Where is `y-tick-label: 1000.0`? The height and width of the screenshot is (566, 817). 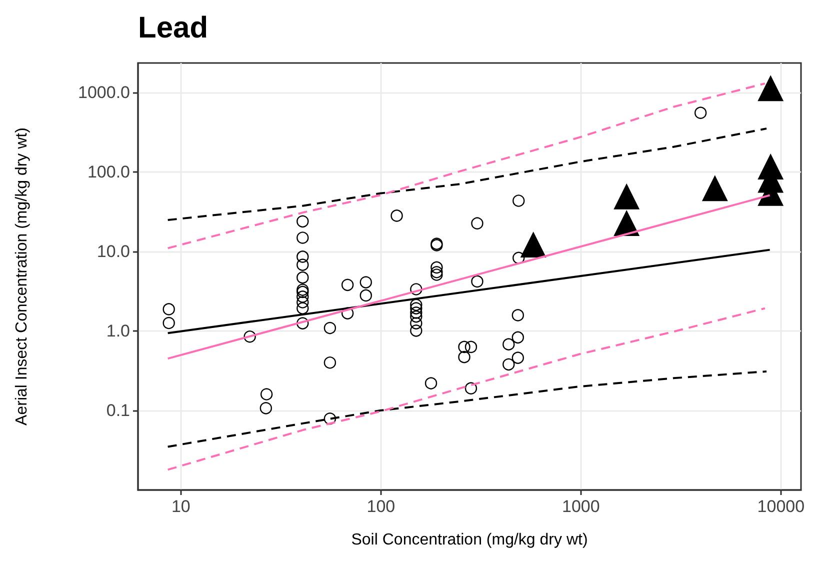
y-tick-label: 1000.0 is located at coordinates (104, 92).